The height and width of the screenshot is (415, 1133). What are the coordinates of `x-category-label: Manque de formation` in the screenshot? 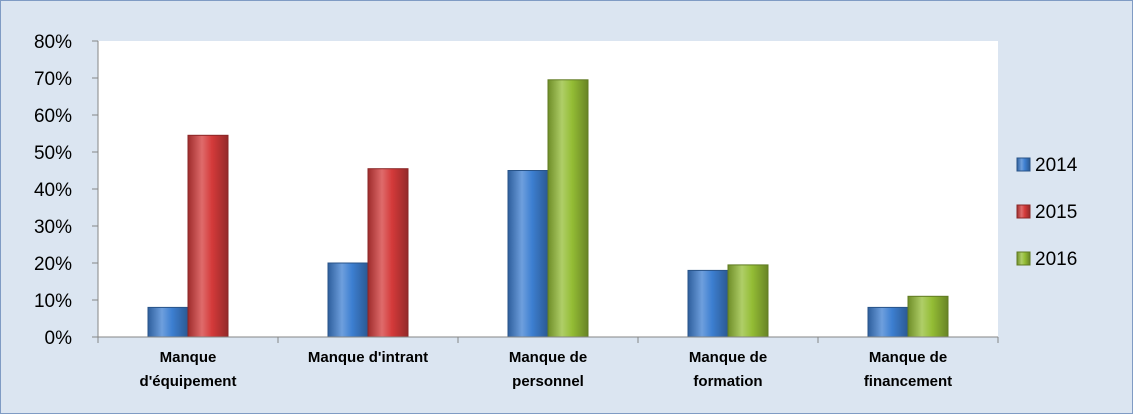 It's located at (728, 369).